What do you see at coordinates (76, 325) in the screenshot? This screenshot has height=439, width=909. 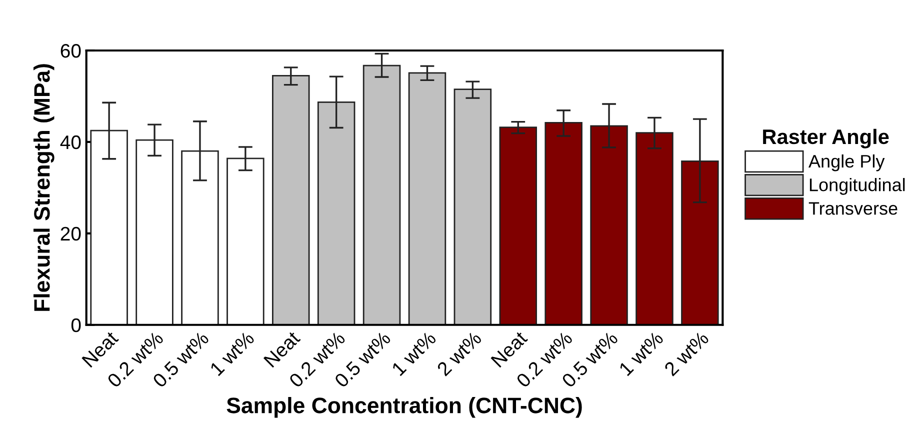 I see `y-tick-label: 0` at bounding box center [76, 325].